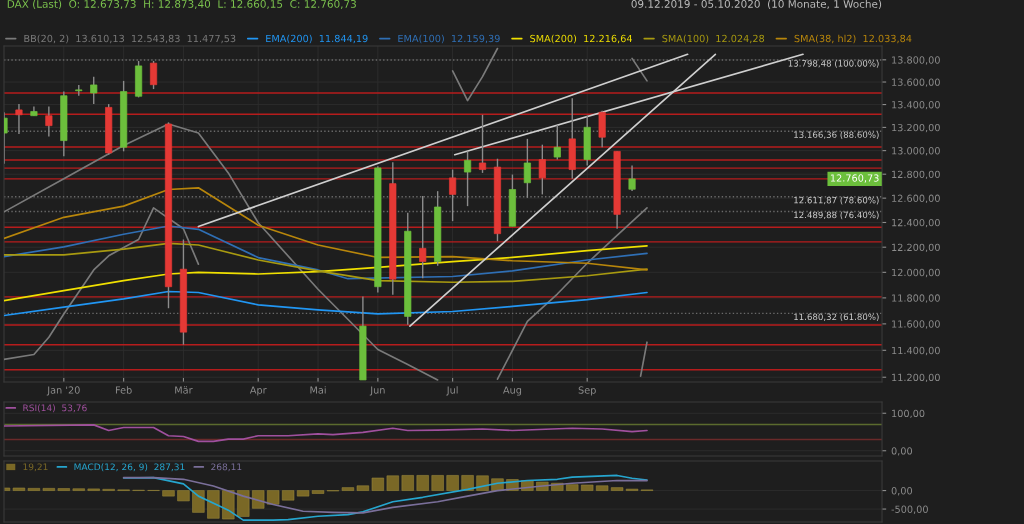  I want to click on y-tick-label: -500,00, so click(909, 509).